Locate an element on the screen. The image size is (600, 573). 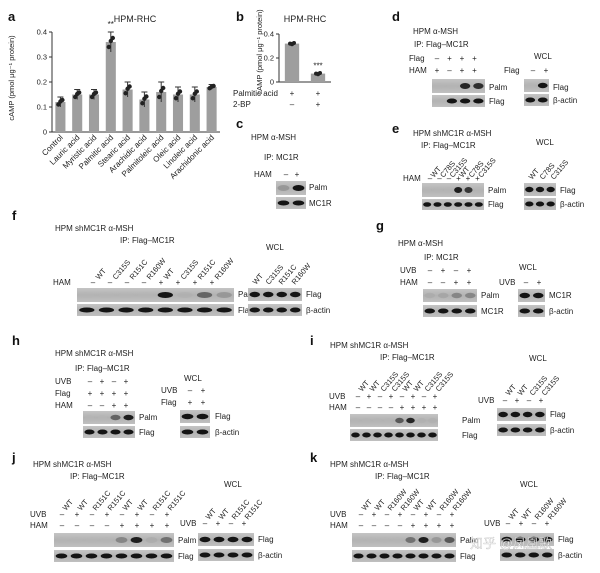
panel-title: HPM-RHC is located at coordinates (135, 19).